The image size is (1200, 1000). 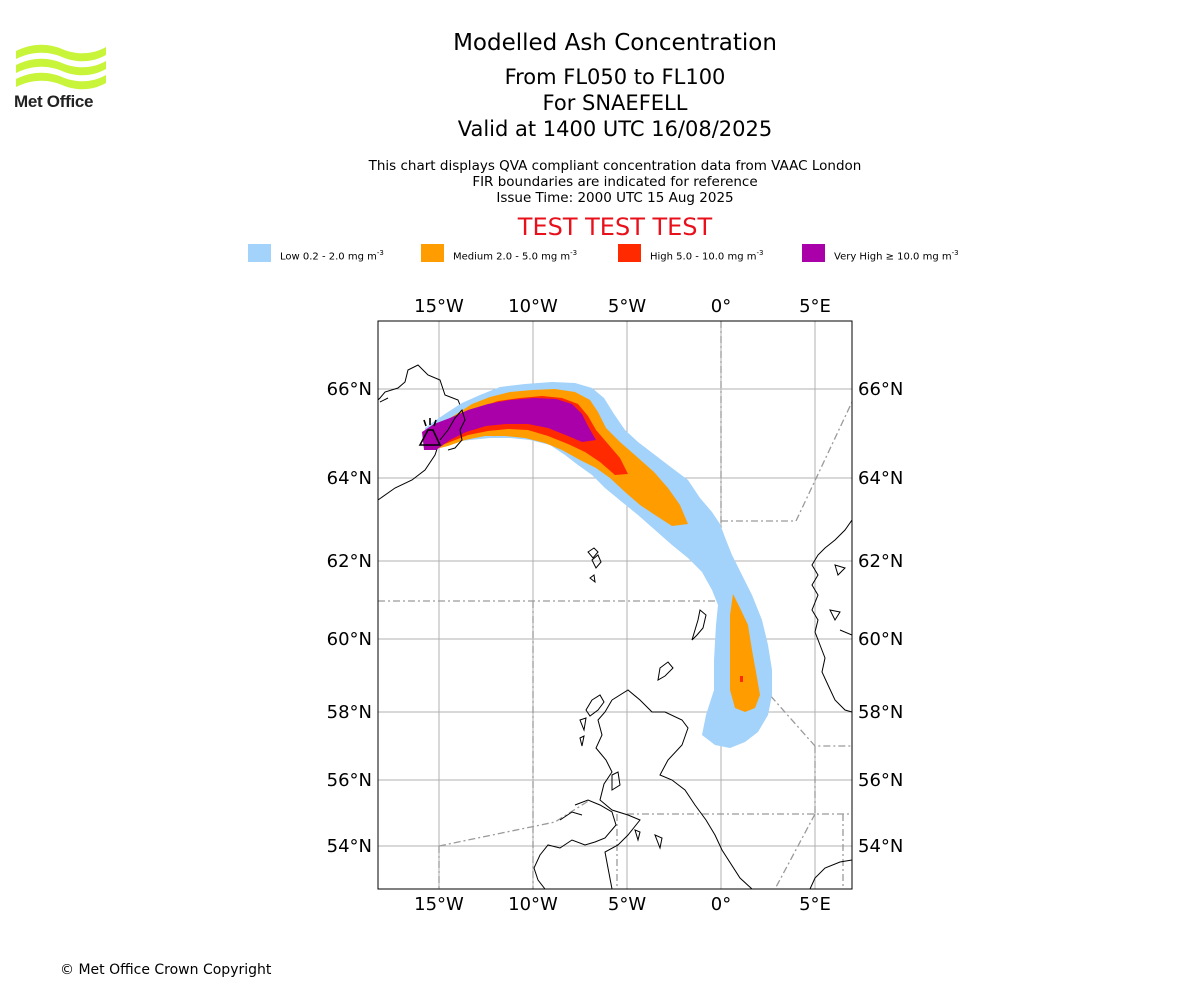 I want to click on legend-swatch-medium, so click(x=432, y=253).